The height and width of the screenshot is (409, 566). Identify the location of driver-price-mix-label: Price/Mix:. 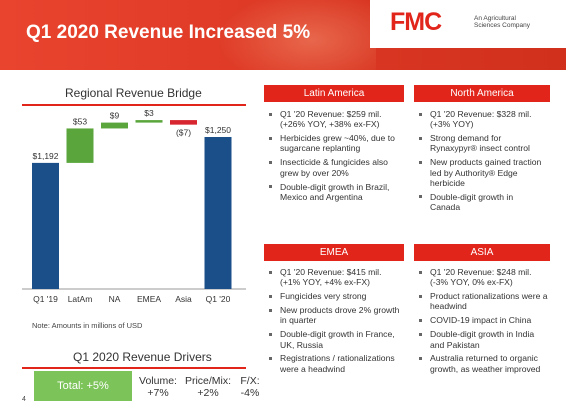
(208, 381).